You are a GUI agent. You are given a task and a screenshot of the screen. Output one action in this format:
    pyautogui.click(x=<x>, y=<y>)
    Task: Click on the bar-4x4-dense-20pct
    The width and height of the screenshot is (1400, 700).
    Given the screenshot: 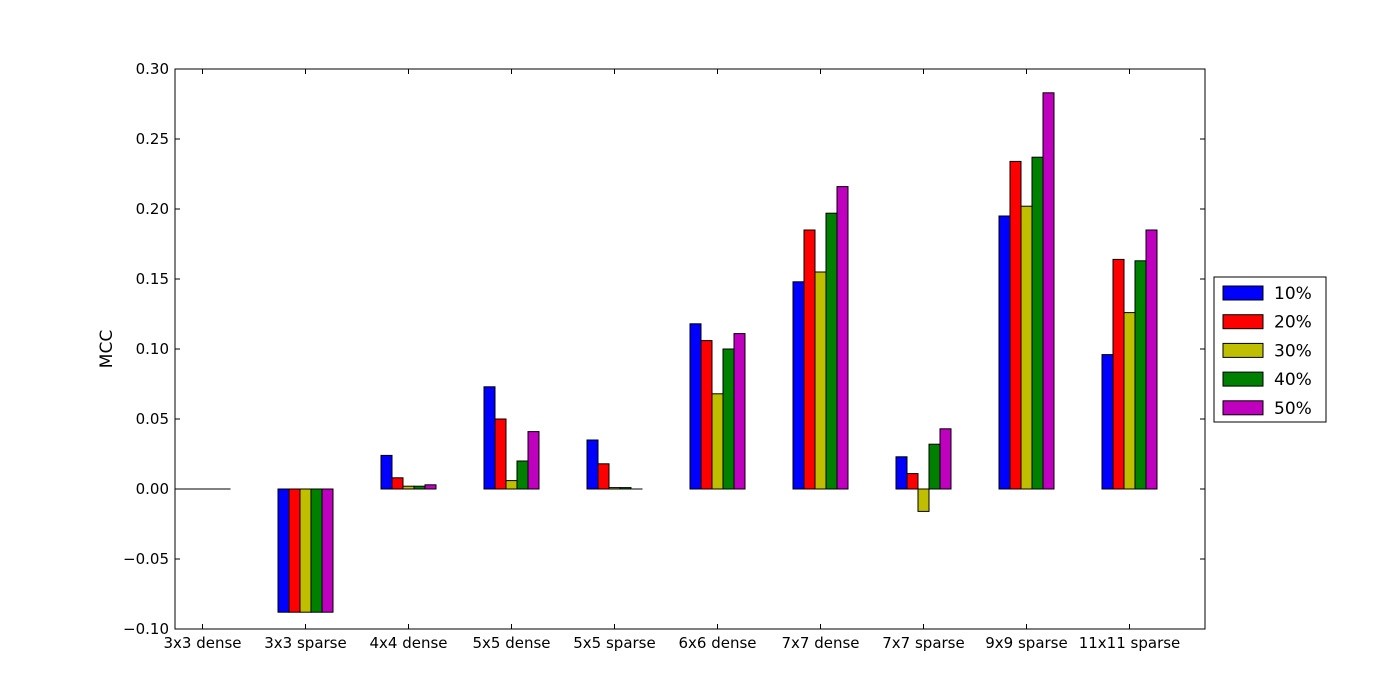 What is the action you would take?
    pyautogui.click(x=397, y=483)
    